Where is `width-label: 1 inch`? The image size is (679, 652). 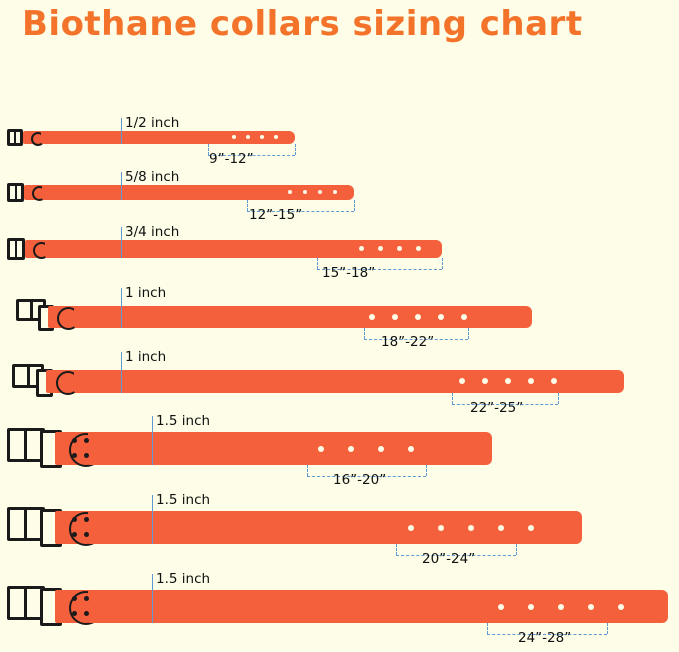 width-label: 1 inch is located at coordinates (146, 293).